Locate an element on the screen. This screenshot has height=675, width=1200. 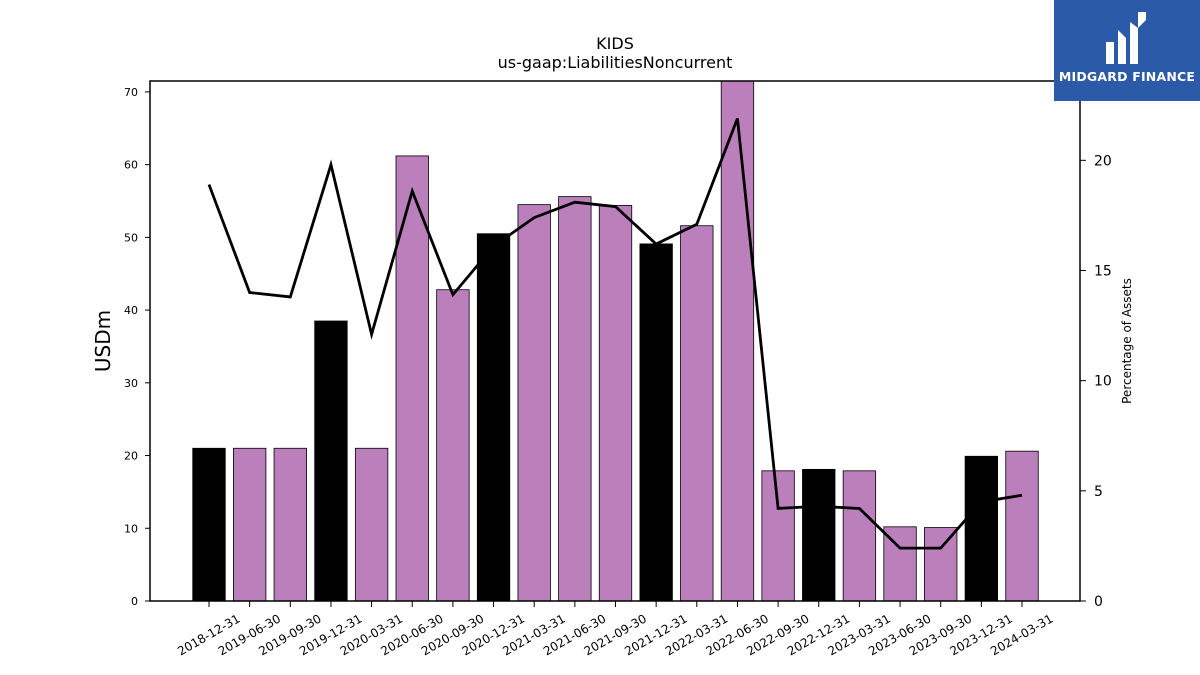
y-tick-label: 40 is located at coordinates (131, 310).